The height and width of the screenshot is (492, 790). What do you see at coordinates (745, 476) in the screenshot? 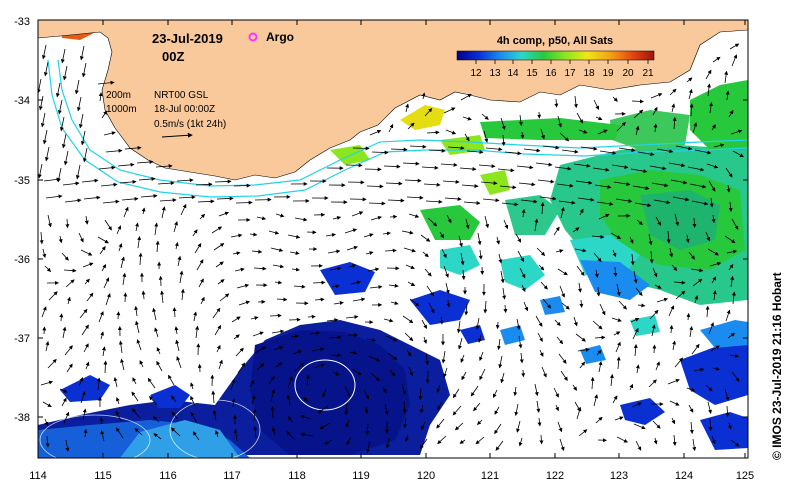
I see `lon-tick-label: 125` at bounding box center [745, 476].